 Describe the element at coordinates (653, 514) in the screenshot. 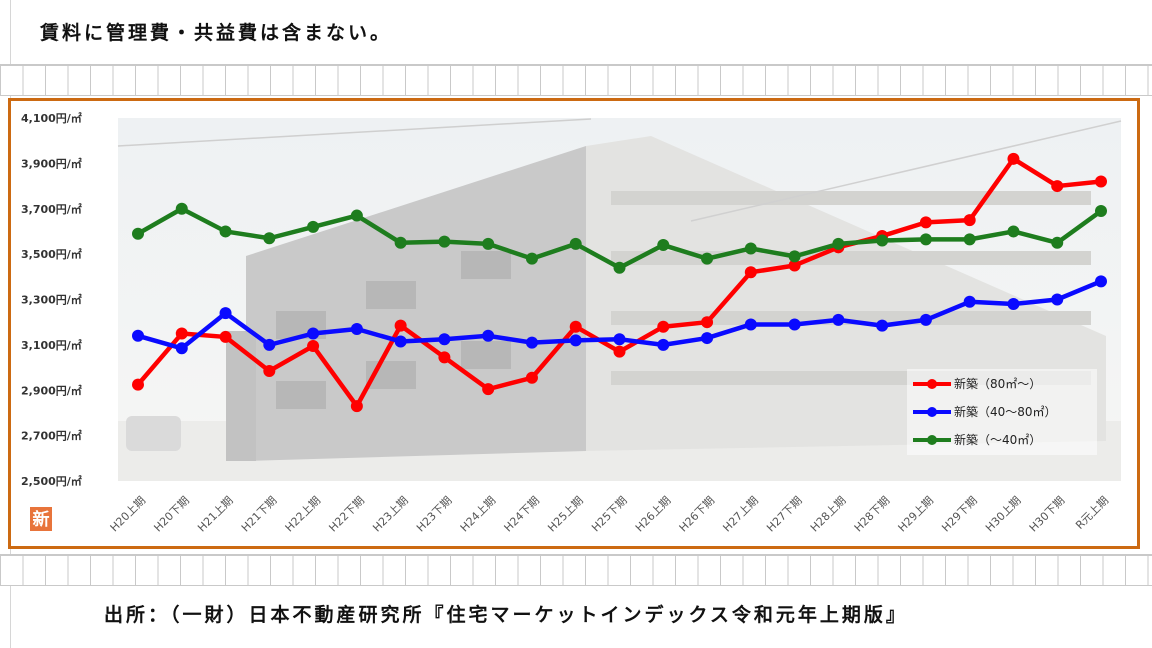

I see `x-tick-label: H26上期` at that location.